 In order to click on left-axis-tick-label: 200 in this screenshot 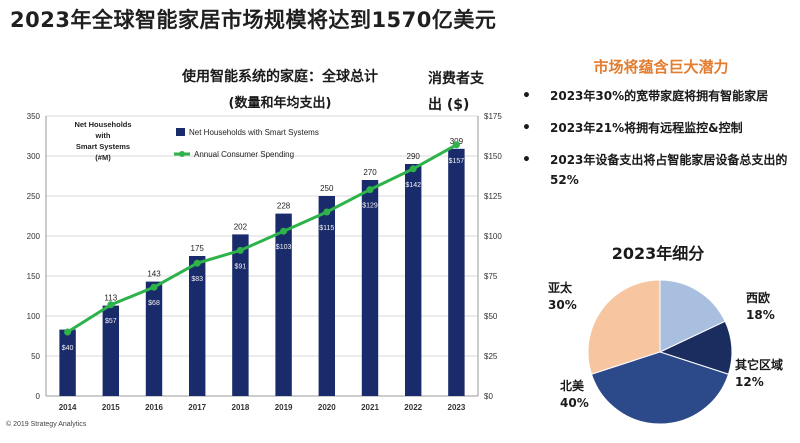, I will do `click(34, 236)`.